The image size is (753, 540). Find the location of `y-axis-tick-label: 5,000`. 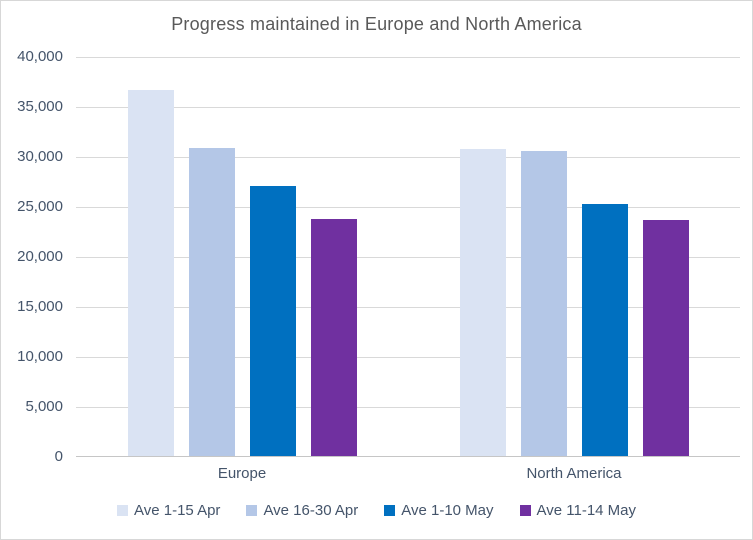

y-axis-tick-label: 5,000 is located at coordinates (44, 406).